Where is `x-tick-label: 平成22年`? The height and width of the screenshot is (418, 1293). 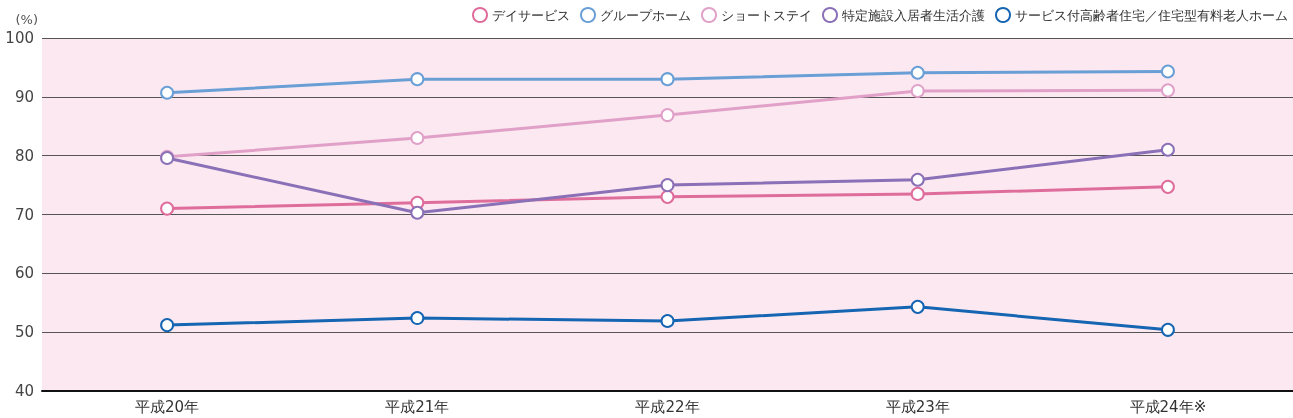
x-tick-label: 平成22年 is located at coordinates (667, 406).